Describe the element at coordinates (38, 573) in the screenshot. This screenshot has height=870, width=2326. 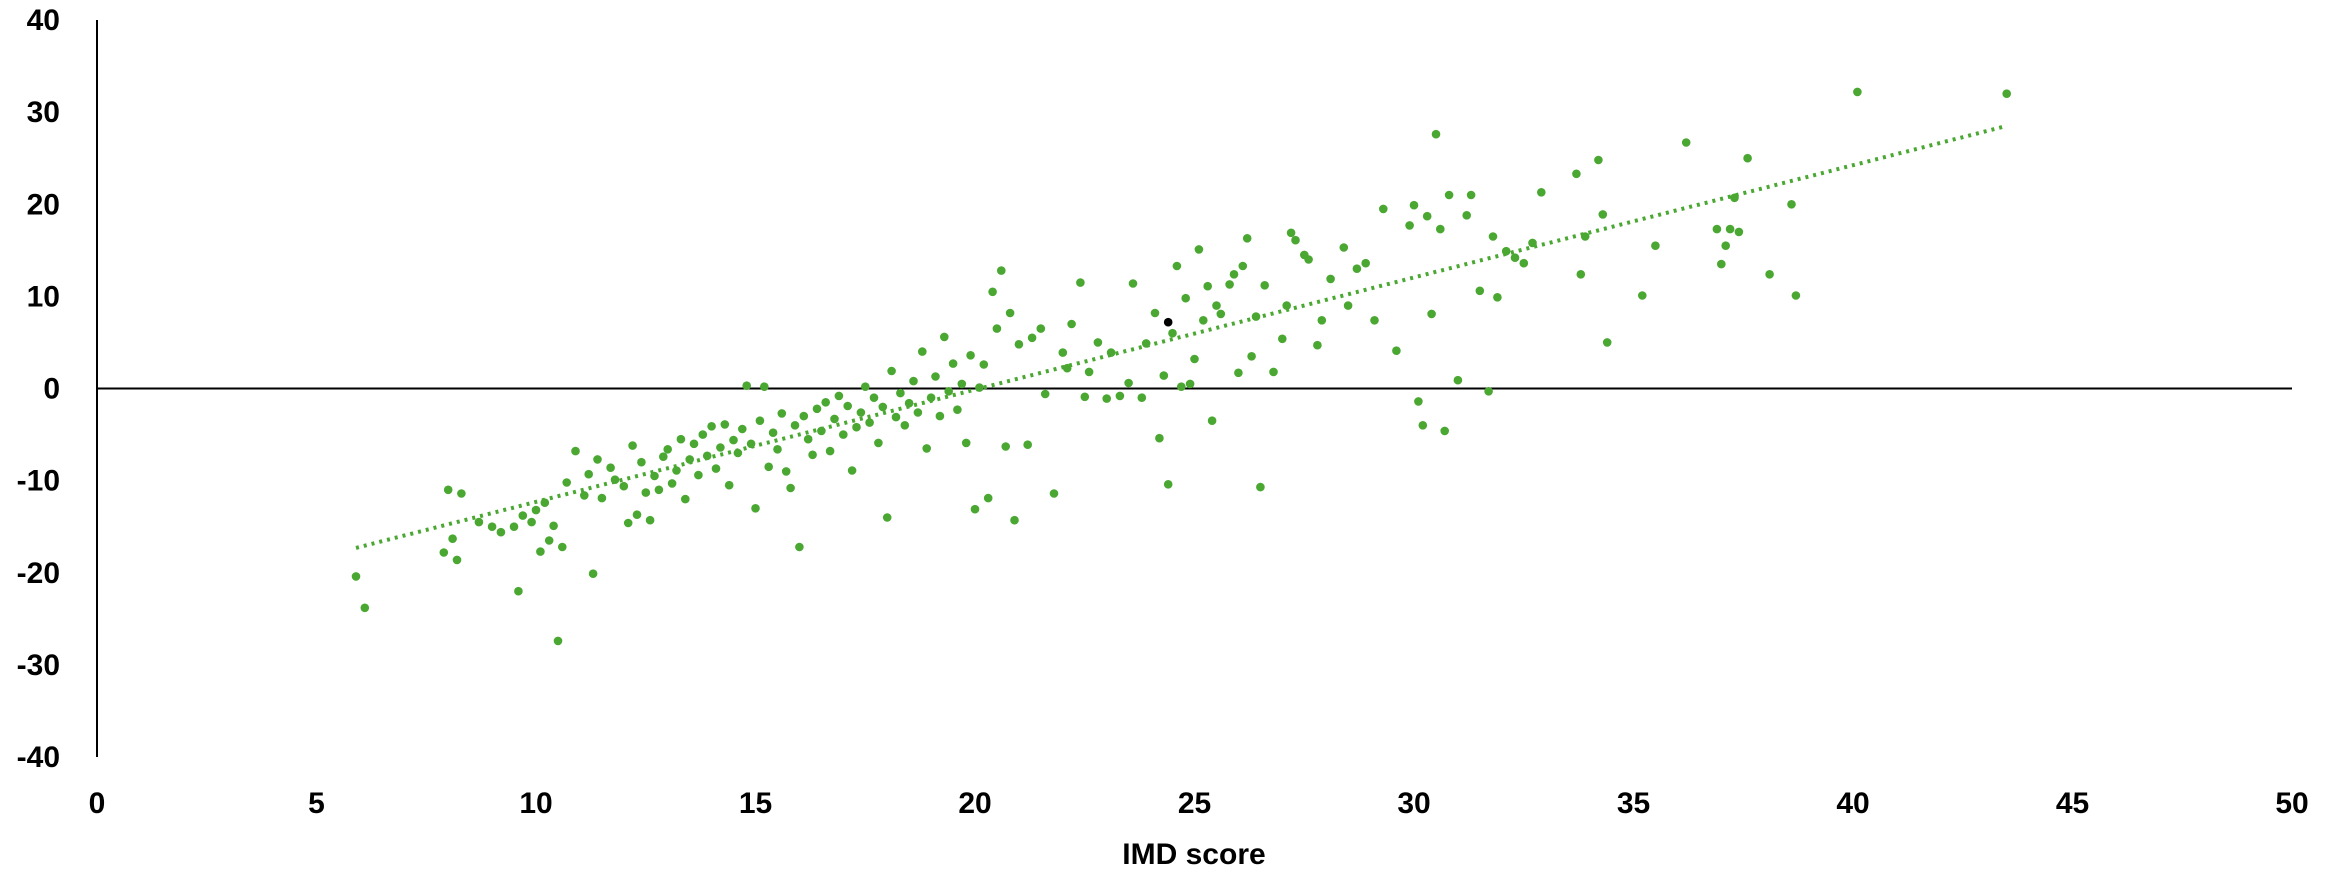
I see `y-tick-label: -20` at that location.